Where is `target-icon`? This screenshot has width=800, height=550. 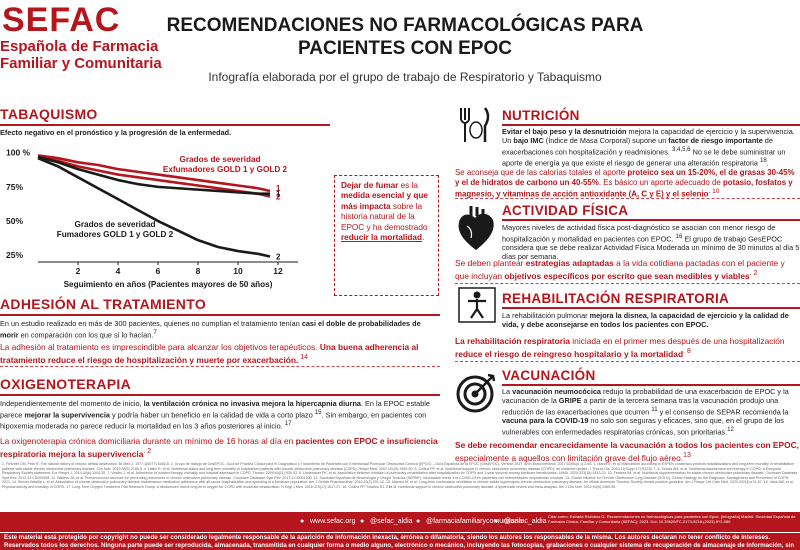
target-icon is located at coordinates (476, 393).